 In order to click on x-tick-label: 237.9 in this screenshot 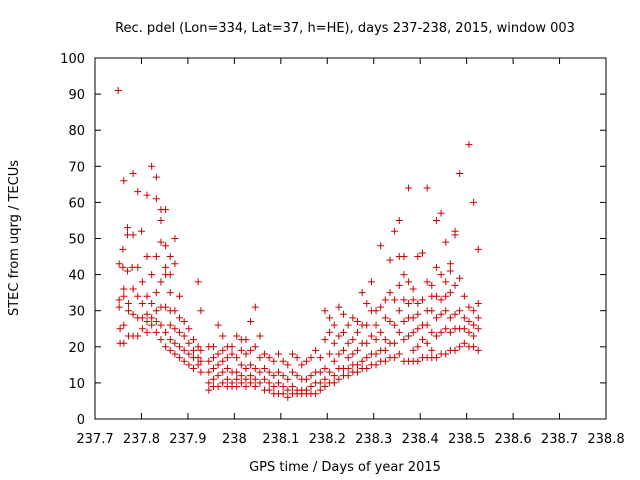, I will do `click(187, 439)`.